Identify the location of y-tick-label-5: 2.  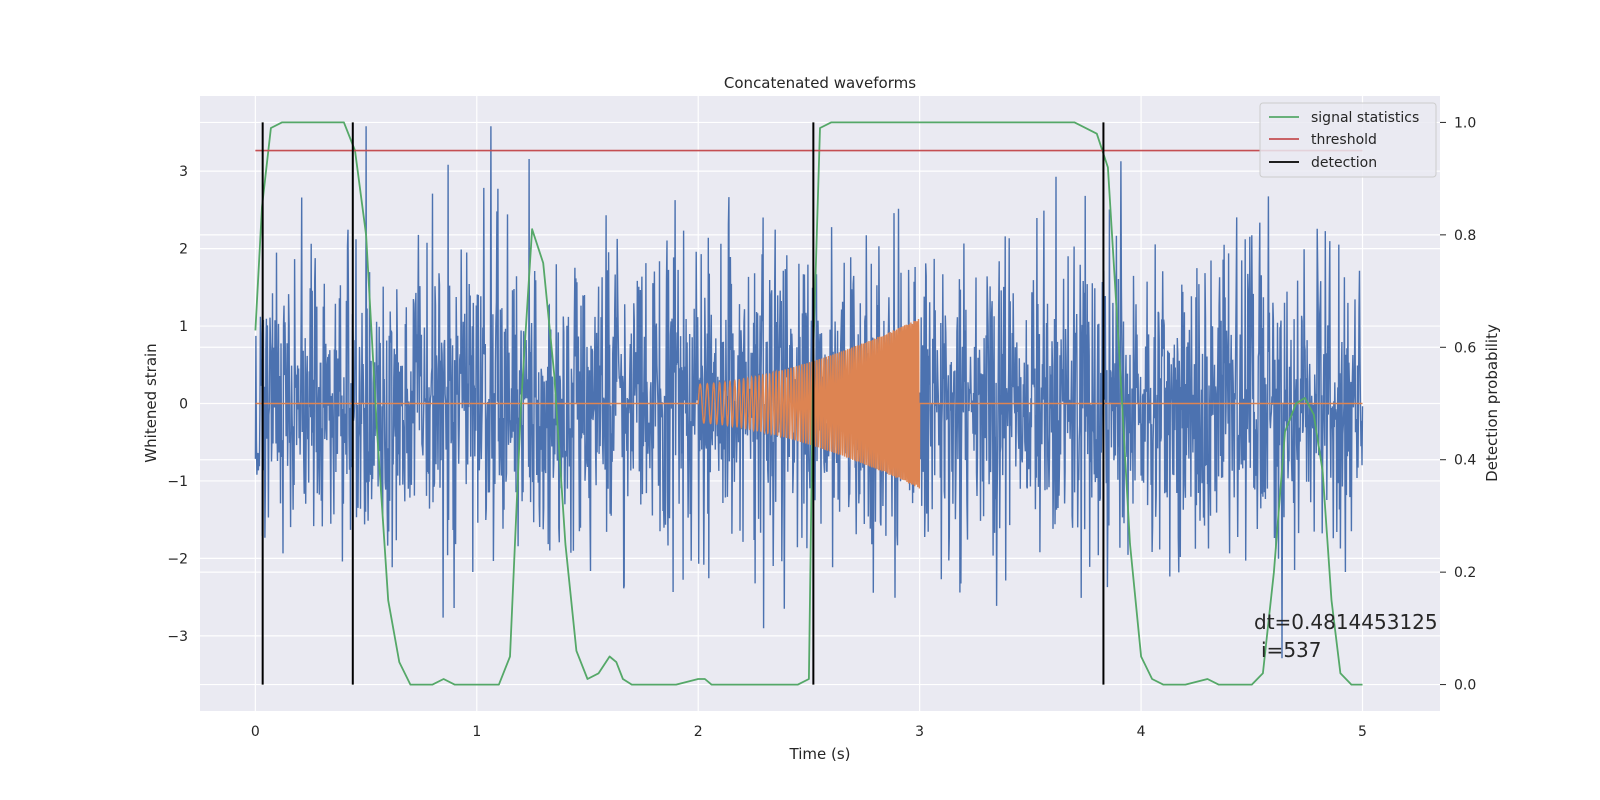
(183, 250).